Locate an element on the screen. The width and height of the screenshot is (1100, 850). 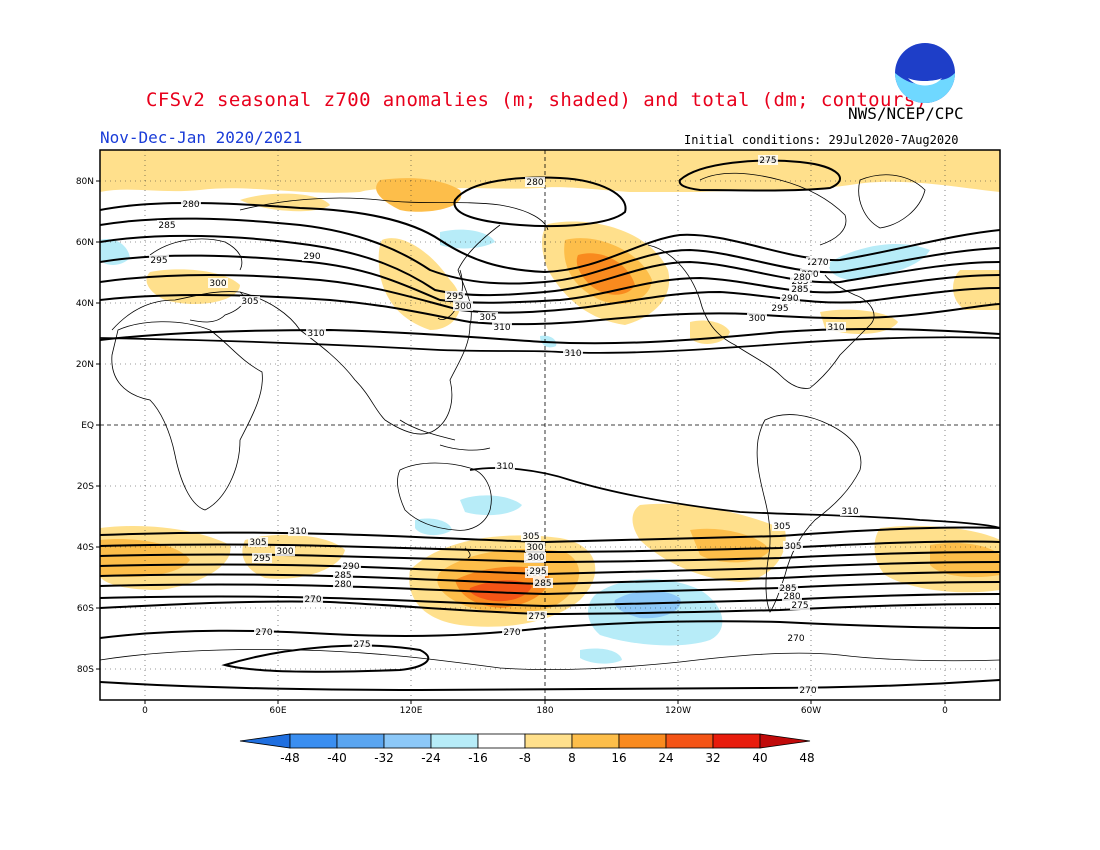
contour-label: 290 is located at coordinates (350, 567).